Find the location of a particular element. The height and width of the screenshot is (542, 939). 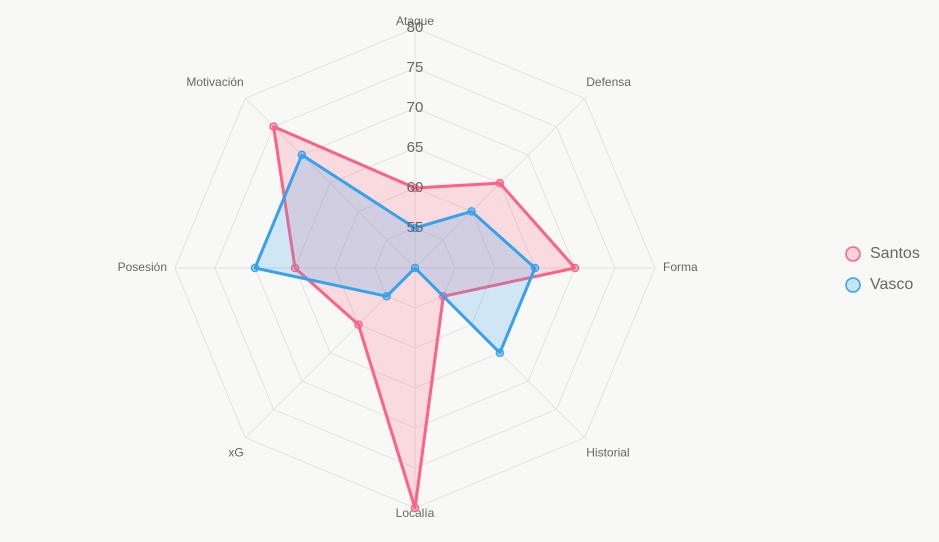

axis-label: Motivación is located at coordinates (214, 82).